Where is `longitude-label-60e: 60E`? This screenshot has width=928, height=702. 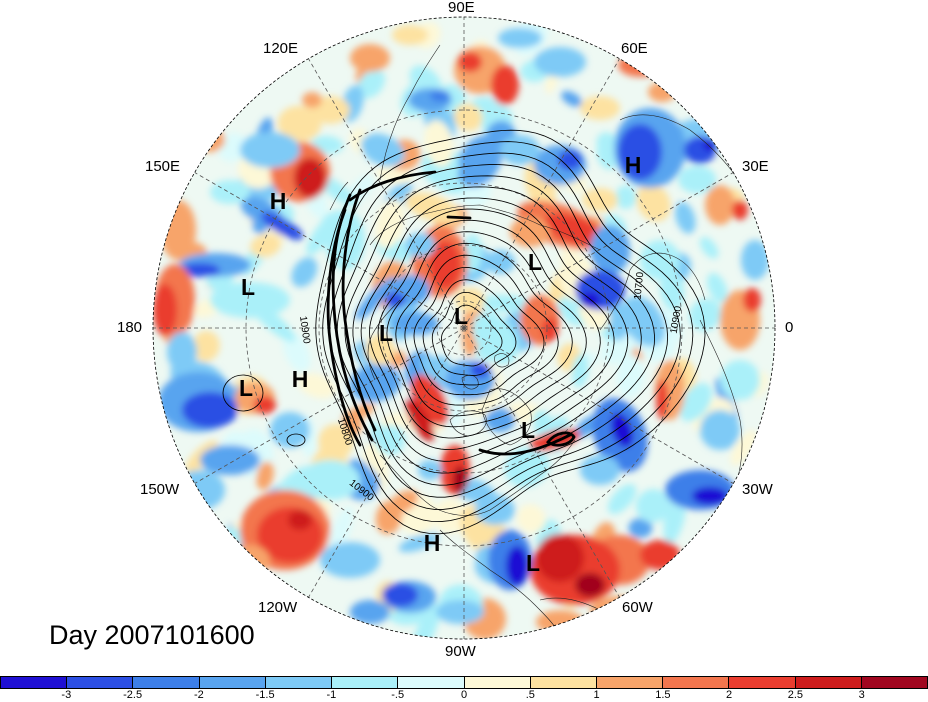
longitude-label-60e: 60E is located at coordinates (634, 48).